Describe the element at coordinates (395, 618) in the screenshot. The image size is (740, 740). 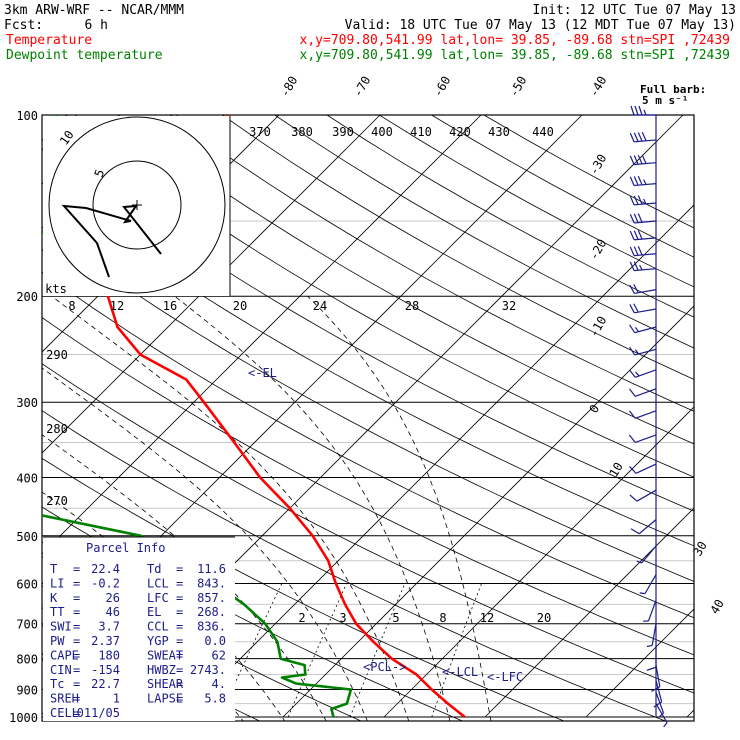
I see `mixing-ratio-label: 5` at that location.